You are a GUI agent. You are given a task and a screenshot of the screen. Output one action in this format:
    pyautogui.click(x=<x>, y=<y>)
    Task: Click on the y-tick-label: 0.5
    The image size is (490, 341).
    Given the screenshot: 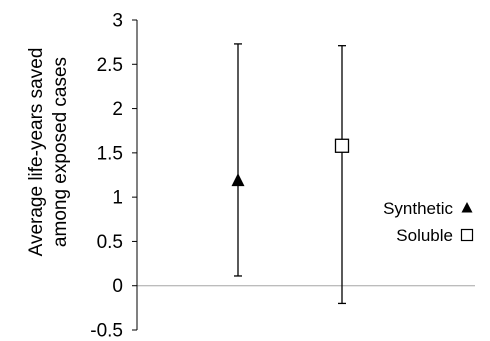 What is the action you would take?
    pyautogui.click(x=110, y=242)
    